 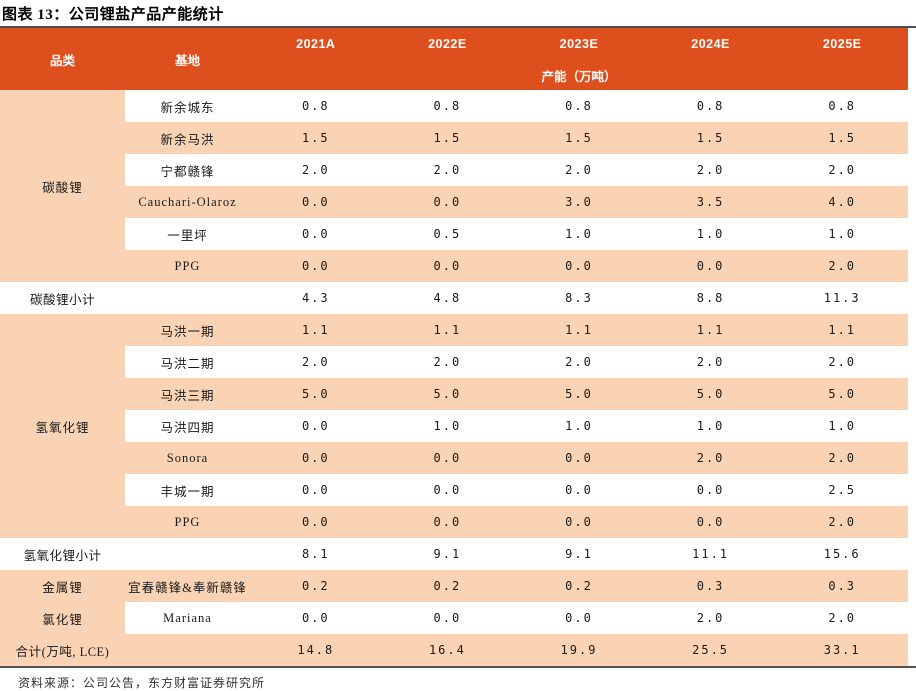 I want to click on category-cell: 氢氧化锂, so click(x=62, y=426).